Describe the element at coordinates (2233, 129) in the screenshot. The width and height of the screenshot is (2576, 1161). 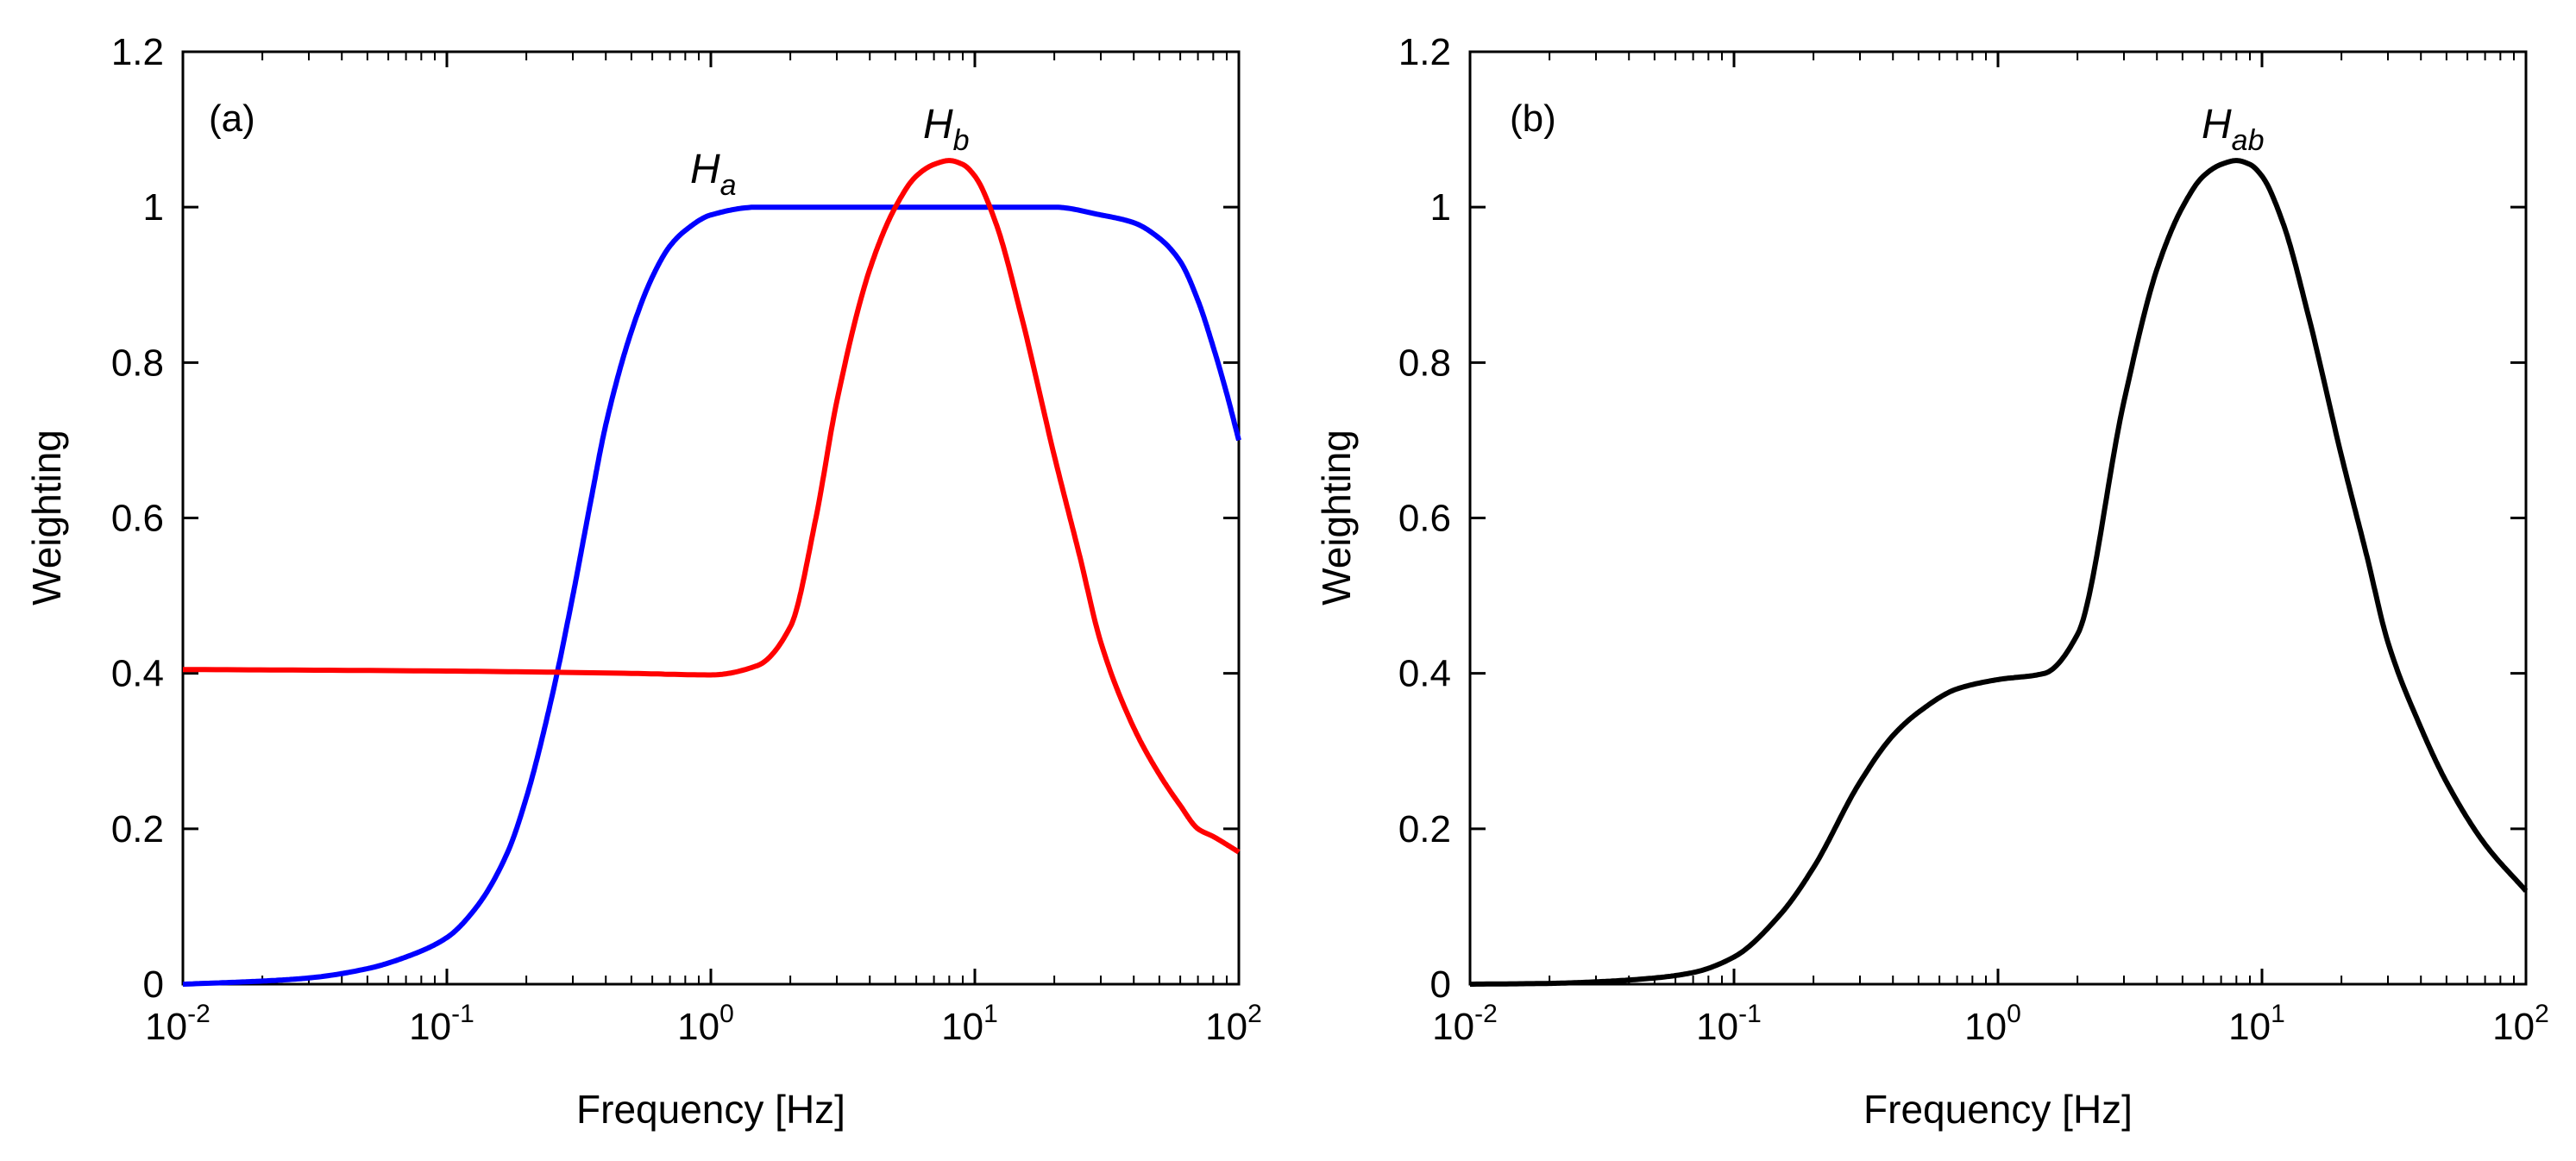
I see `curve-label-h-ab: Hab` at that location.